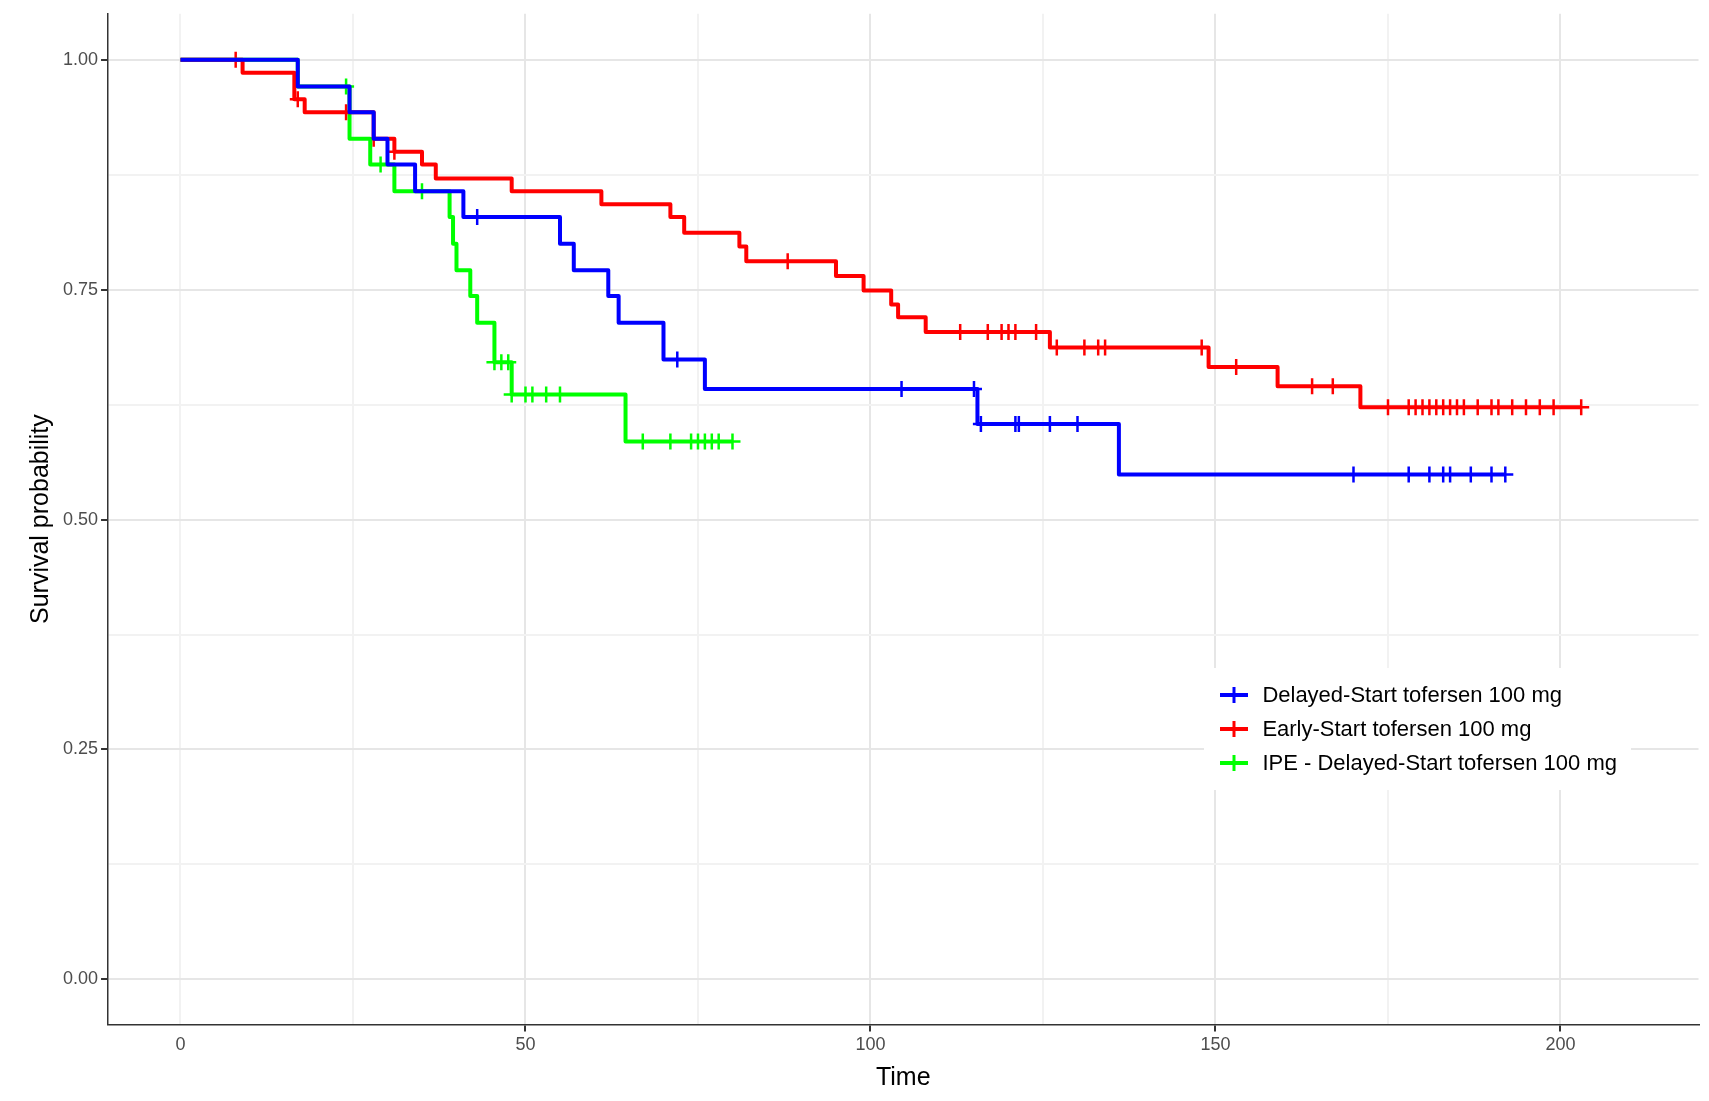 The image size is (1709, 1101). I want to click on y-tick-label: 0.25, so click(80, 748).